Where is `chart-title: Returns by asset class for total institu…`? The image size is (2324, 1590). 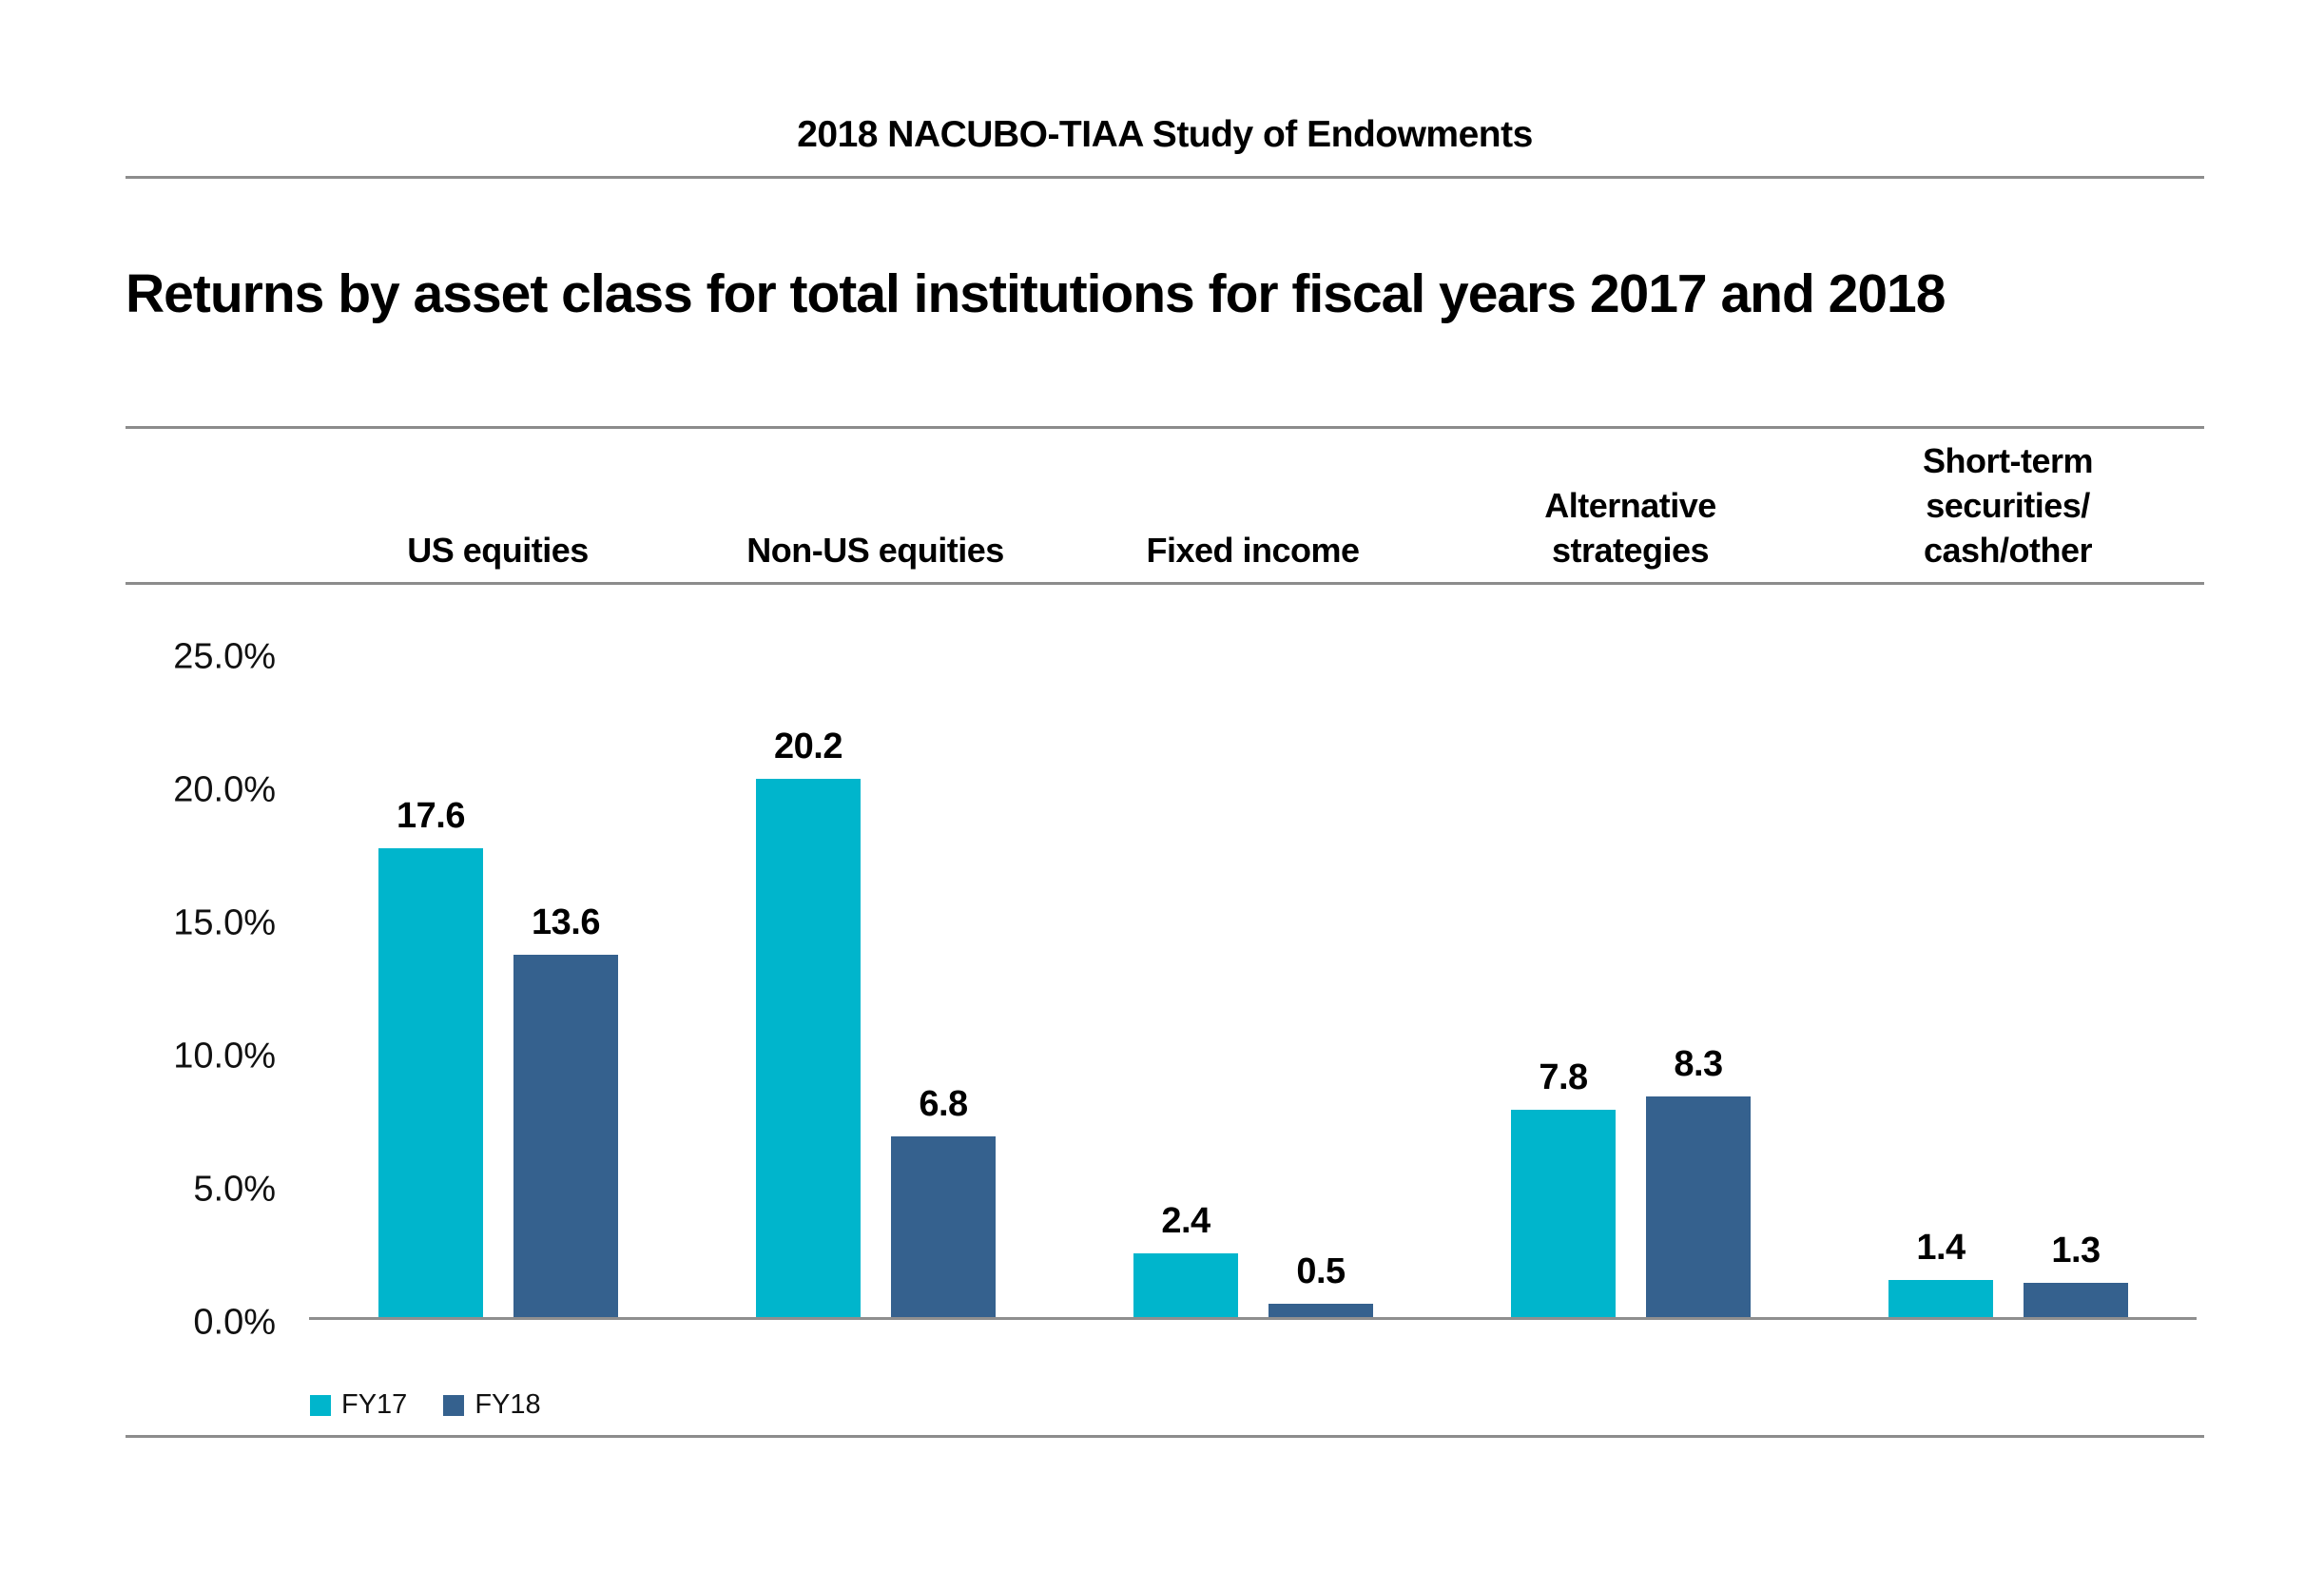
chart-title: Returns by asset class for total institu… is located at coordinates (1036, 293).